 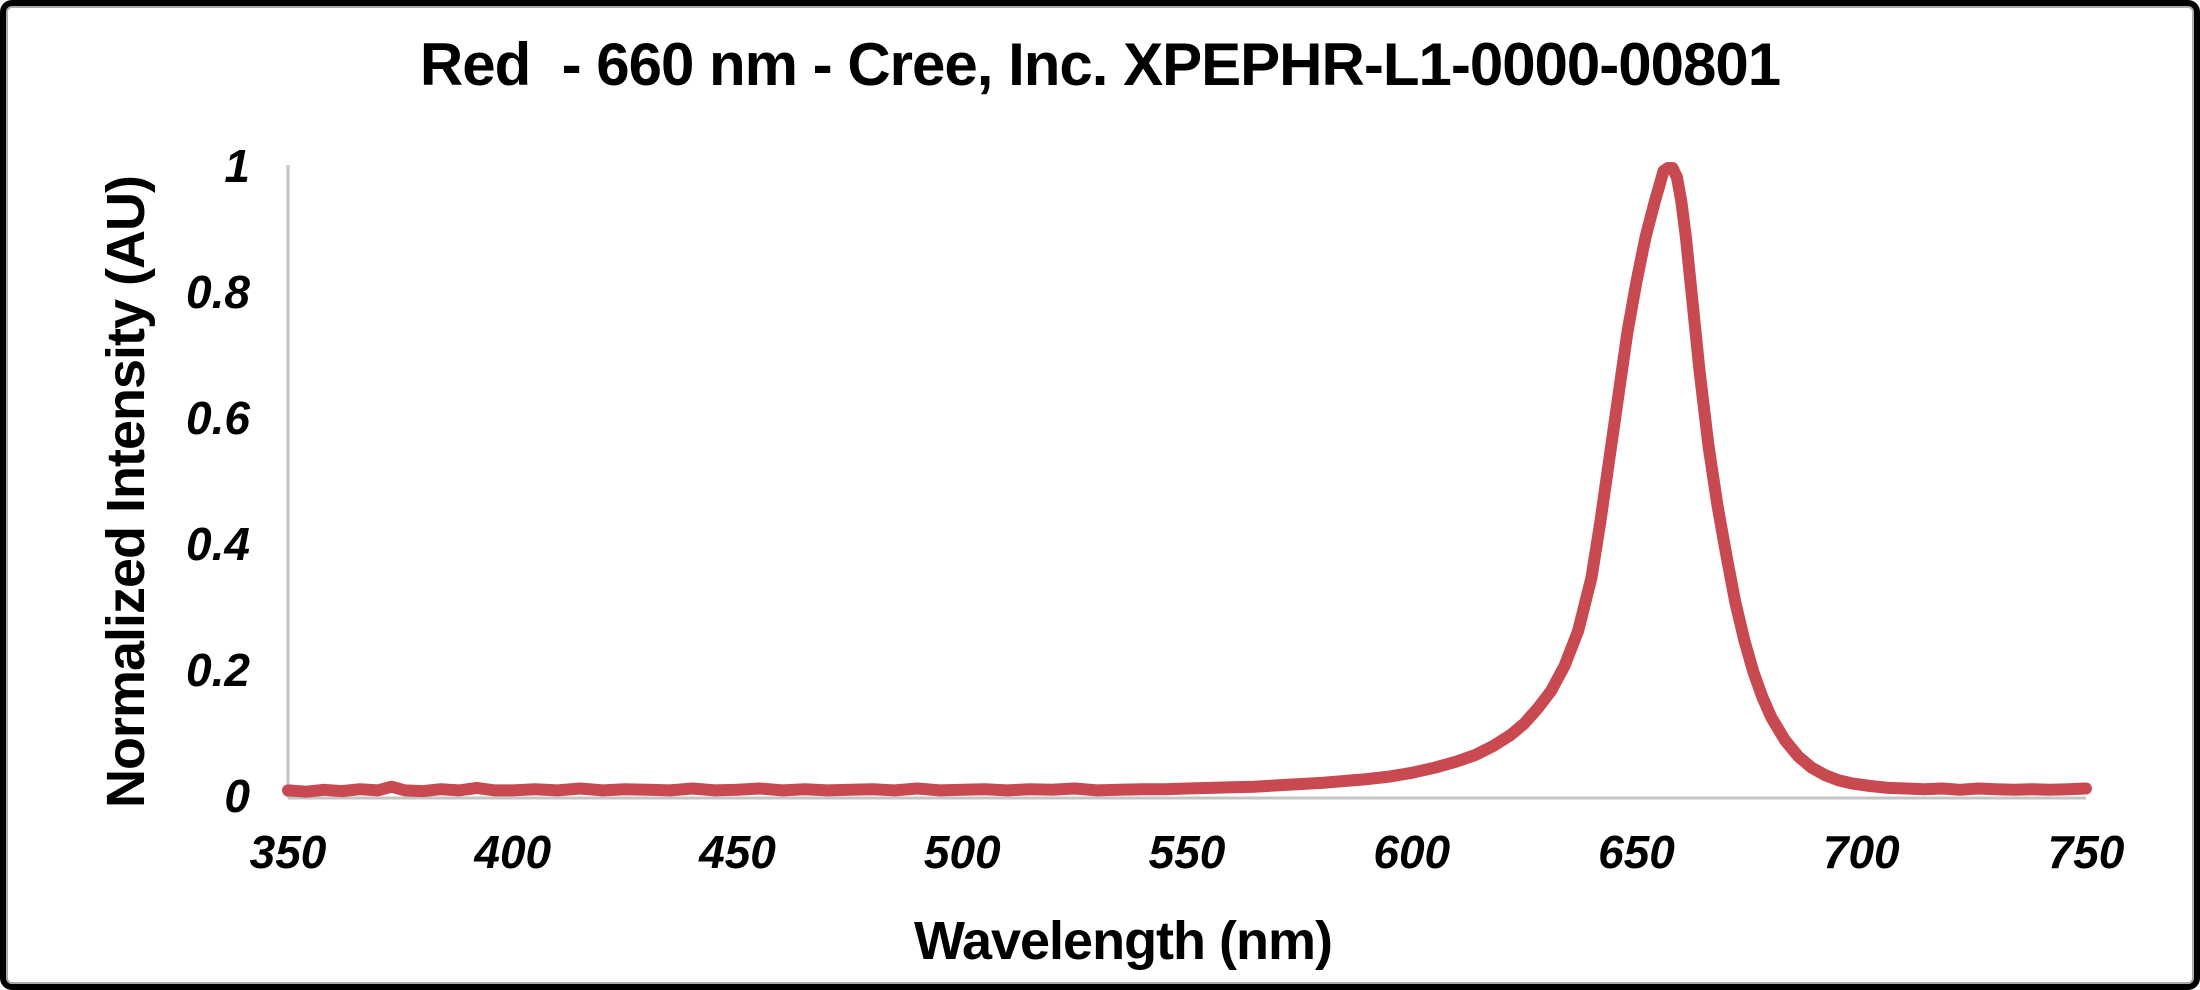 What do you see at coordinates (513, 852) in the screenshot?
I see `x-tick-label: 400` at bounding box center [513, 852].